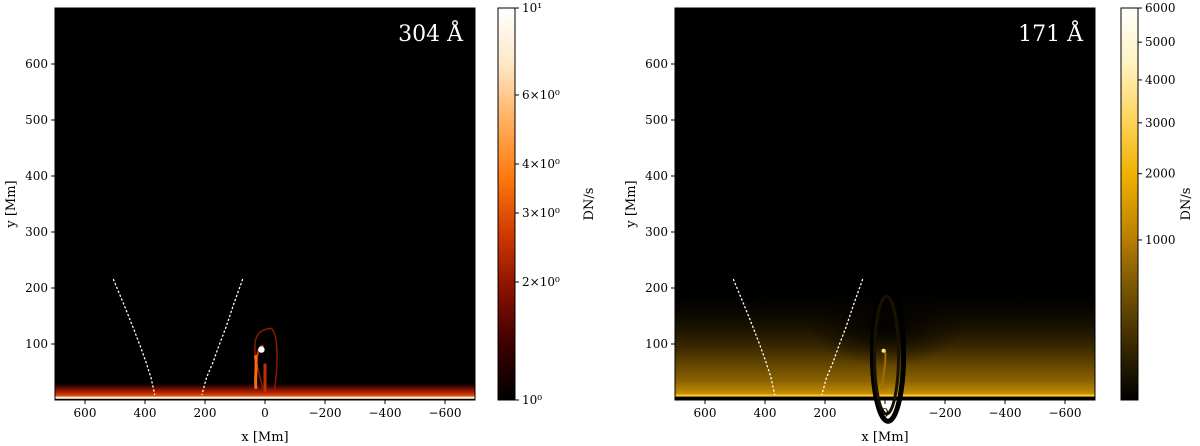 This screenshot has width=1200, height=446. Describe the element at coordinates (537, 204) in the screenshot. I see `colorbar-ticks-304: 10⁰ 2×10⁰ 3×10⁰ 4×10⁰ 6×10⁰ 10¹` at that location.